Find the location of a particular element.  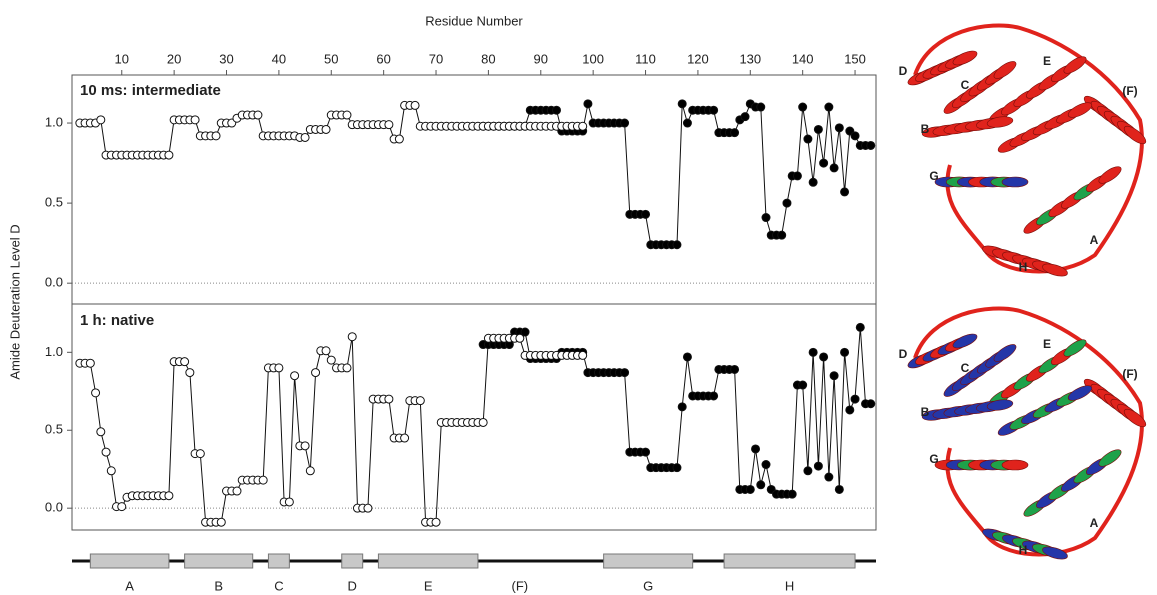

x-tick-label: 10 is located at coordinates (122, 58).